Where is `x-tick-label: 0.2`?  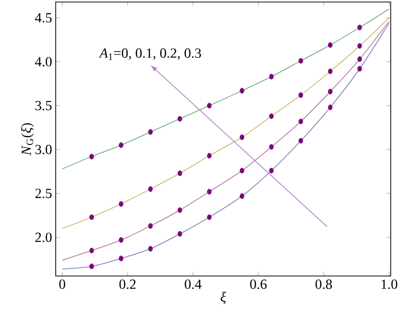 x-tick-label: 0.2 is located at coordinates (127, 284).